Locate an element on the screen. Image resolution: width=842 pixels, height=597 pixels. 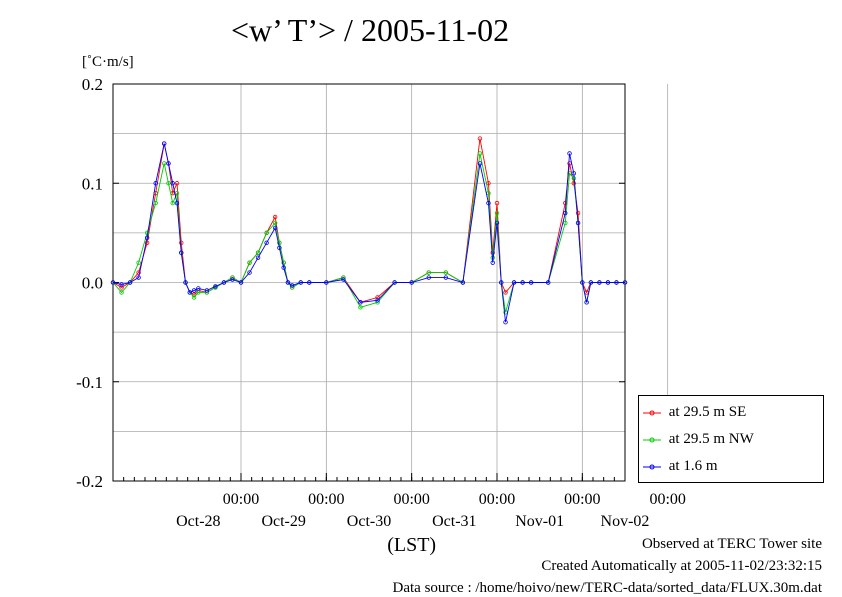
legend-swatch-se is located at coordinates (652, 413).